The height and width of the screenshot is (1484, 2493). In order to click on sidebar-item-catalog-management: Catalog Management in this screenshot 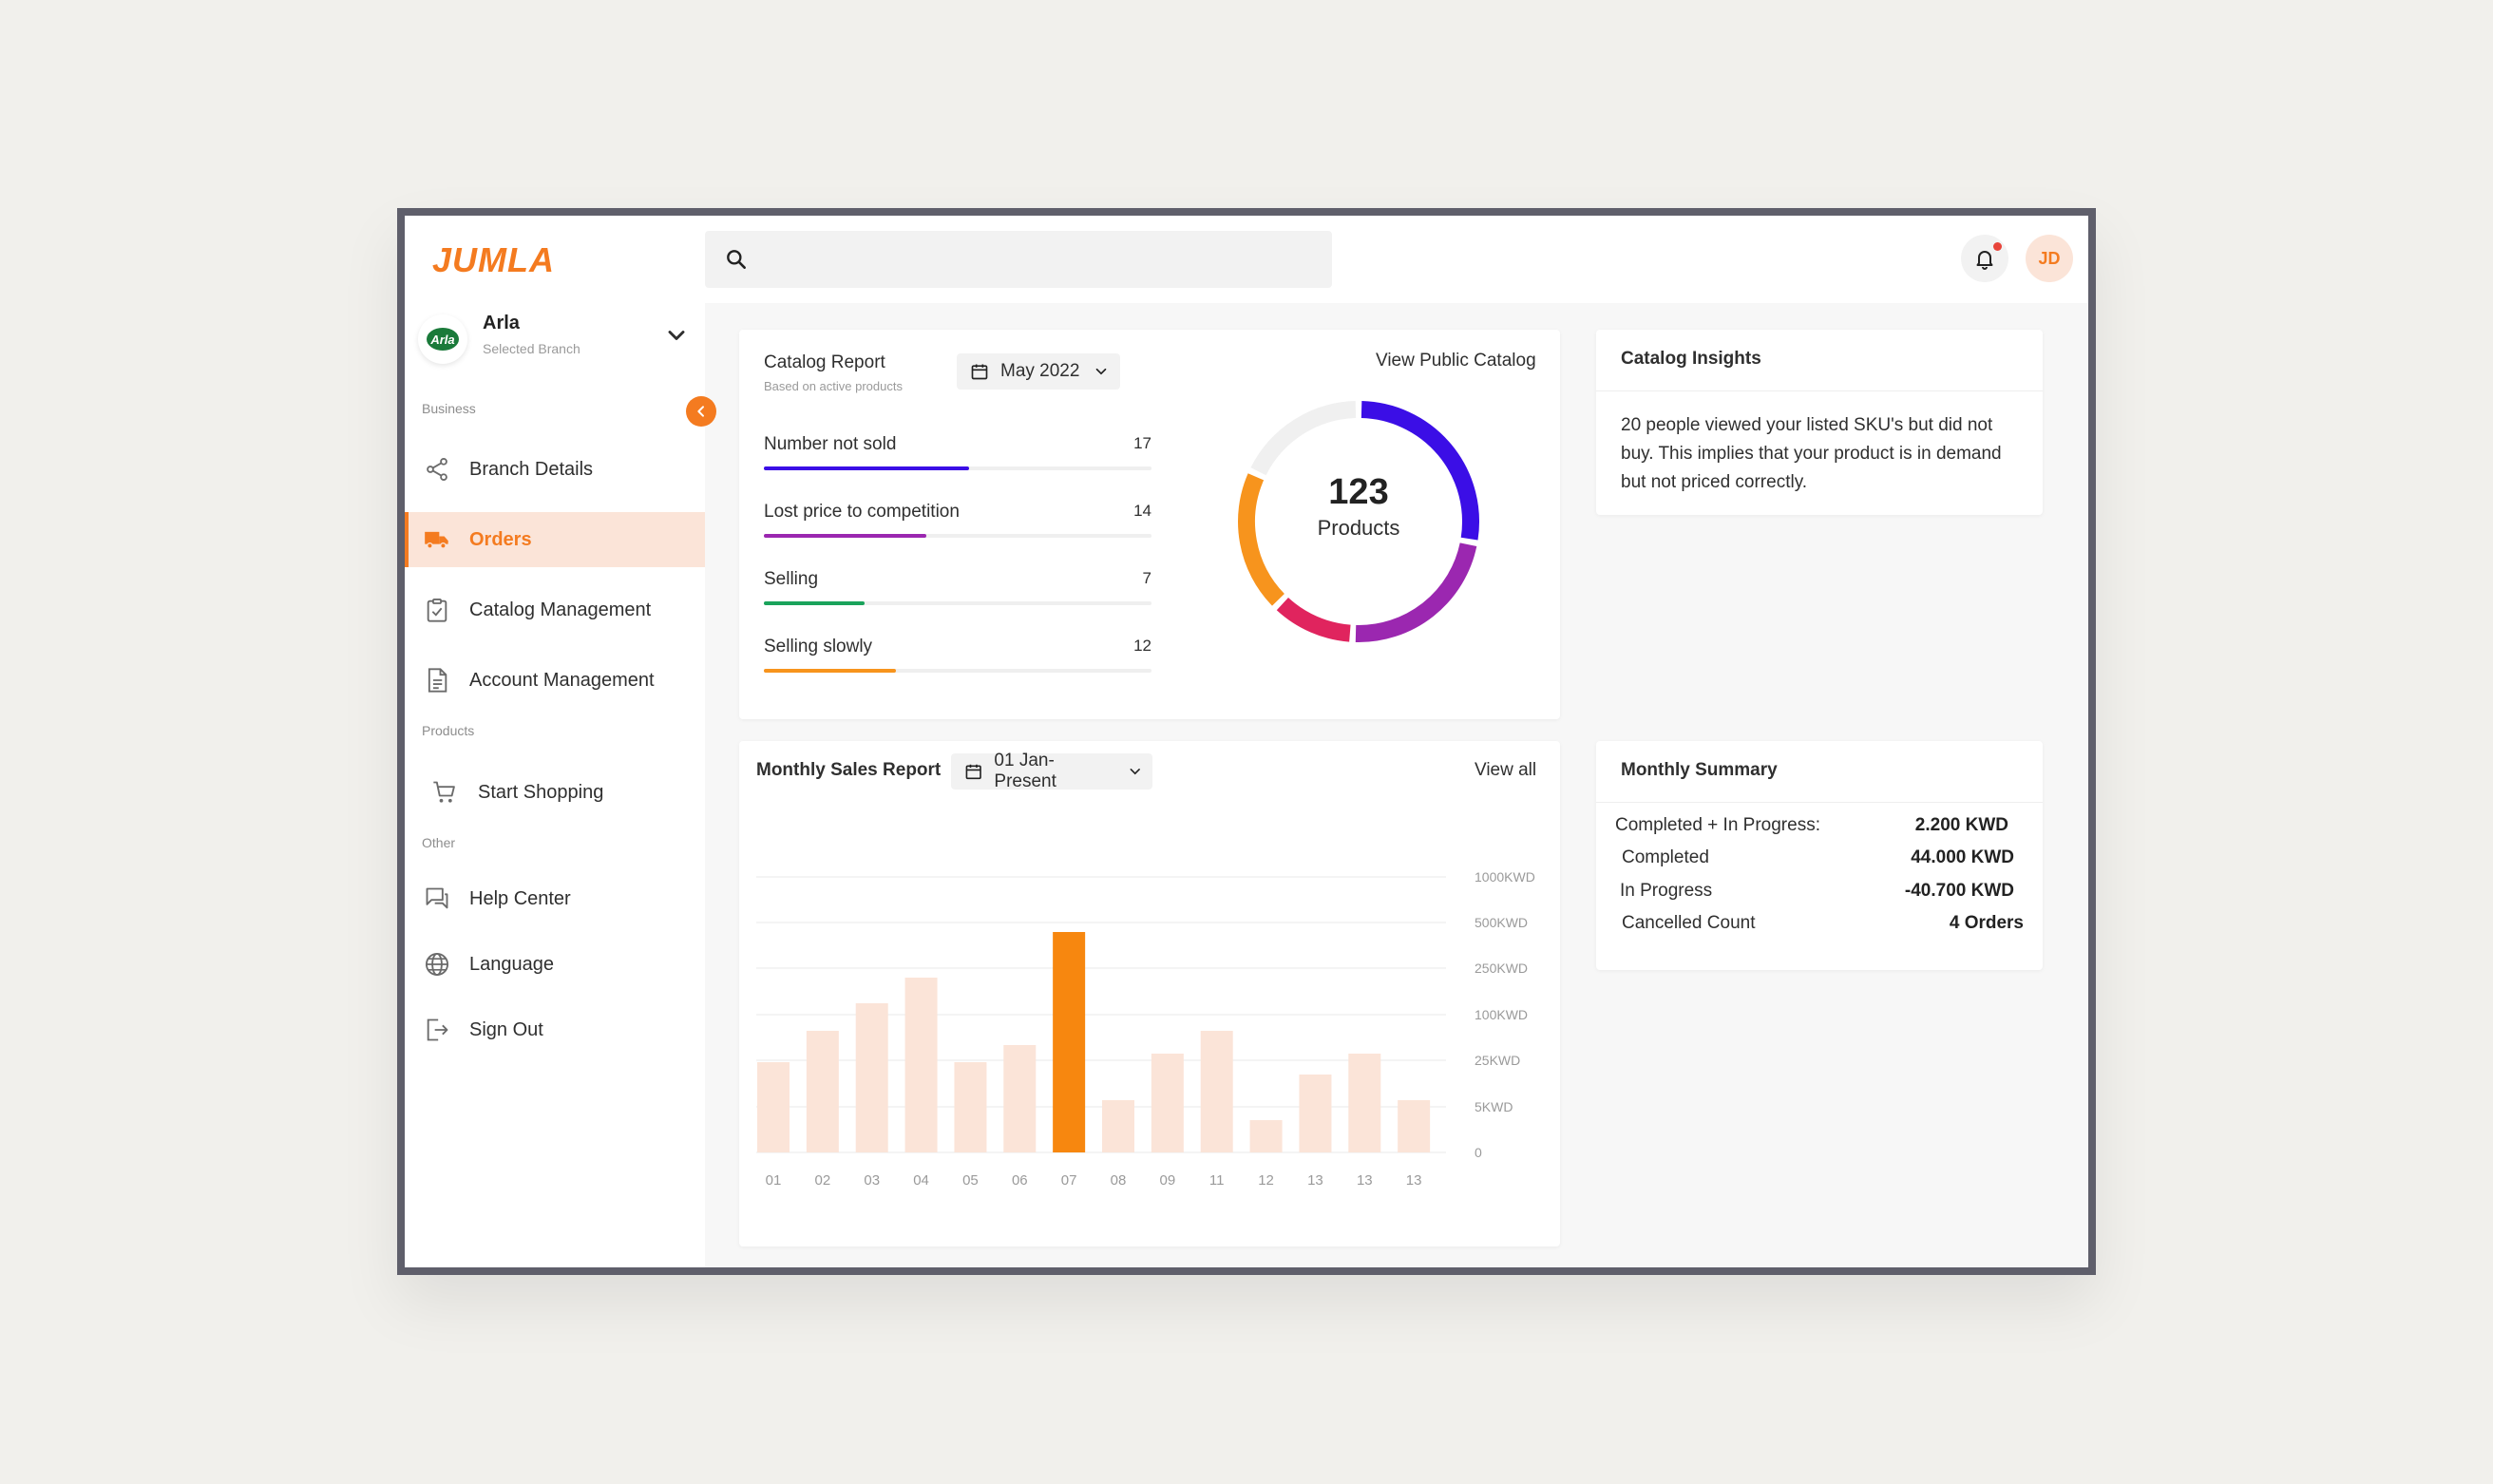, I will do `click(555, 609)`.